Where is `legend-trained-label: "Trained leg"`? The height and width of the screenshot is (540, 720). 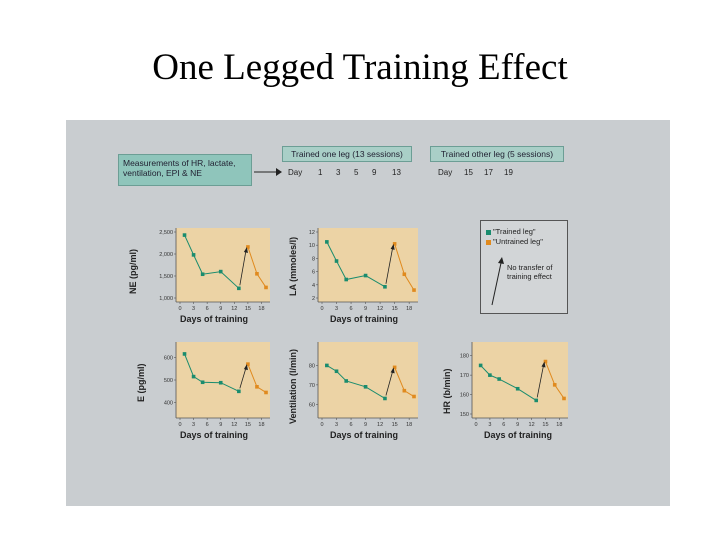 legend-trained-label: "Trained leg" is located at coordinates (514, 231).